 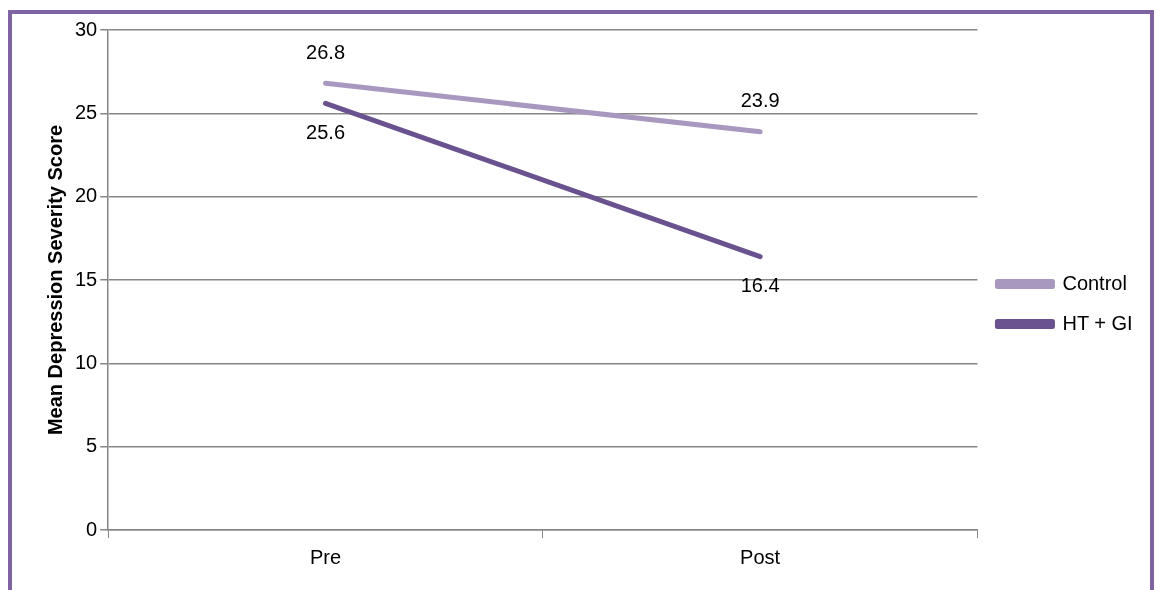 What do you see at coordinates (86, 361) in the screenshot?
I see `y-tick-label: 10` at bounding box center [86, 361].